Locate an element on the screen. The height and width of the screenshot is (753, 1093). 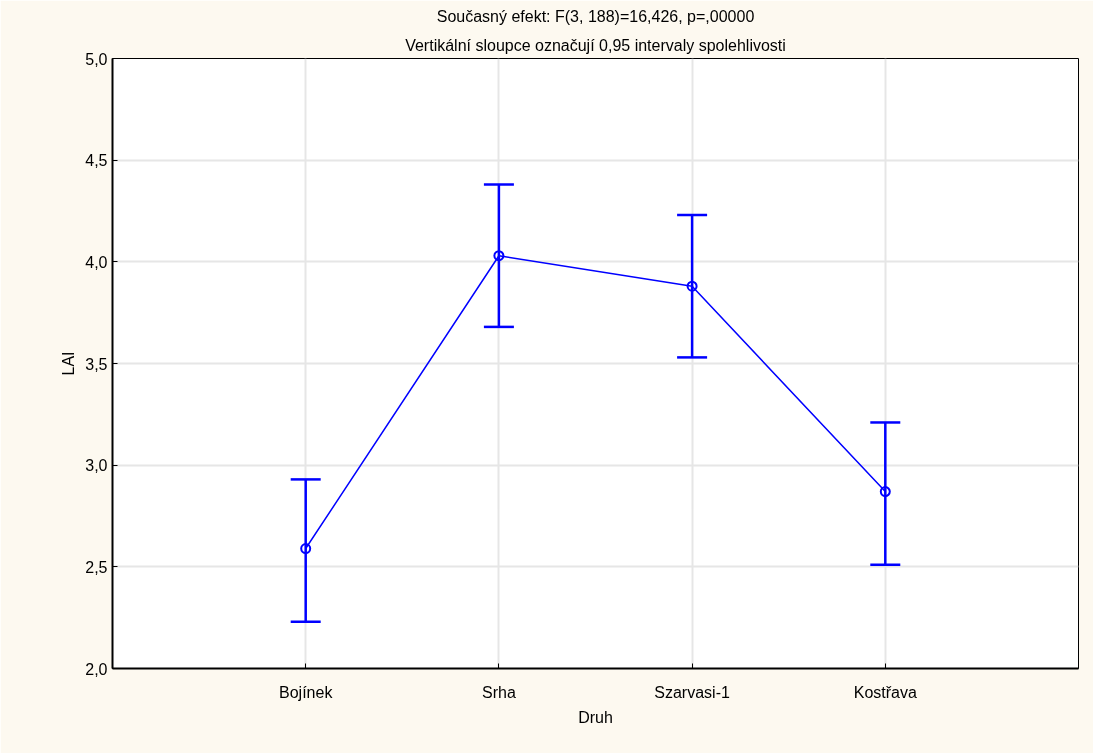
chart-title: Současný efekt: F(3, 188)=16,426, p=,00000 is located at coordinates (595, 16).